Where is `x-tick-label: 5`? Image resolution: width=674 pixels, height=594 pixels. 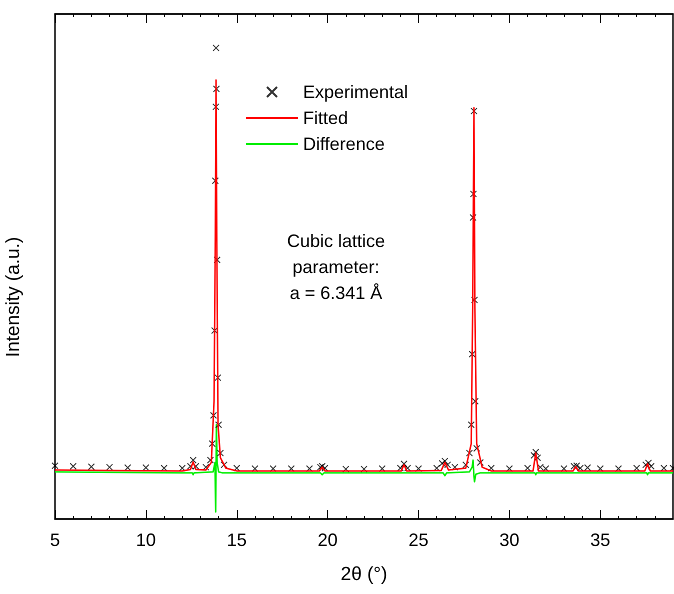
x-tick-label: 5 is located at coordinates (55, 540).